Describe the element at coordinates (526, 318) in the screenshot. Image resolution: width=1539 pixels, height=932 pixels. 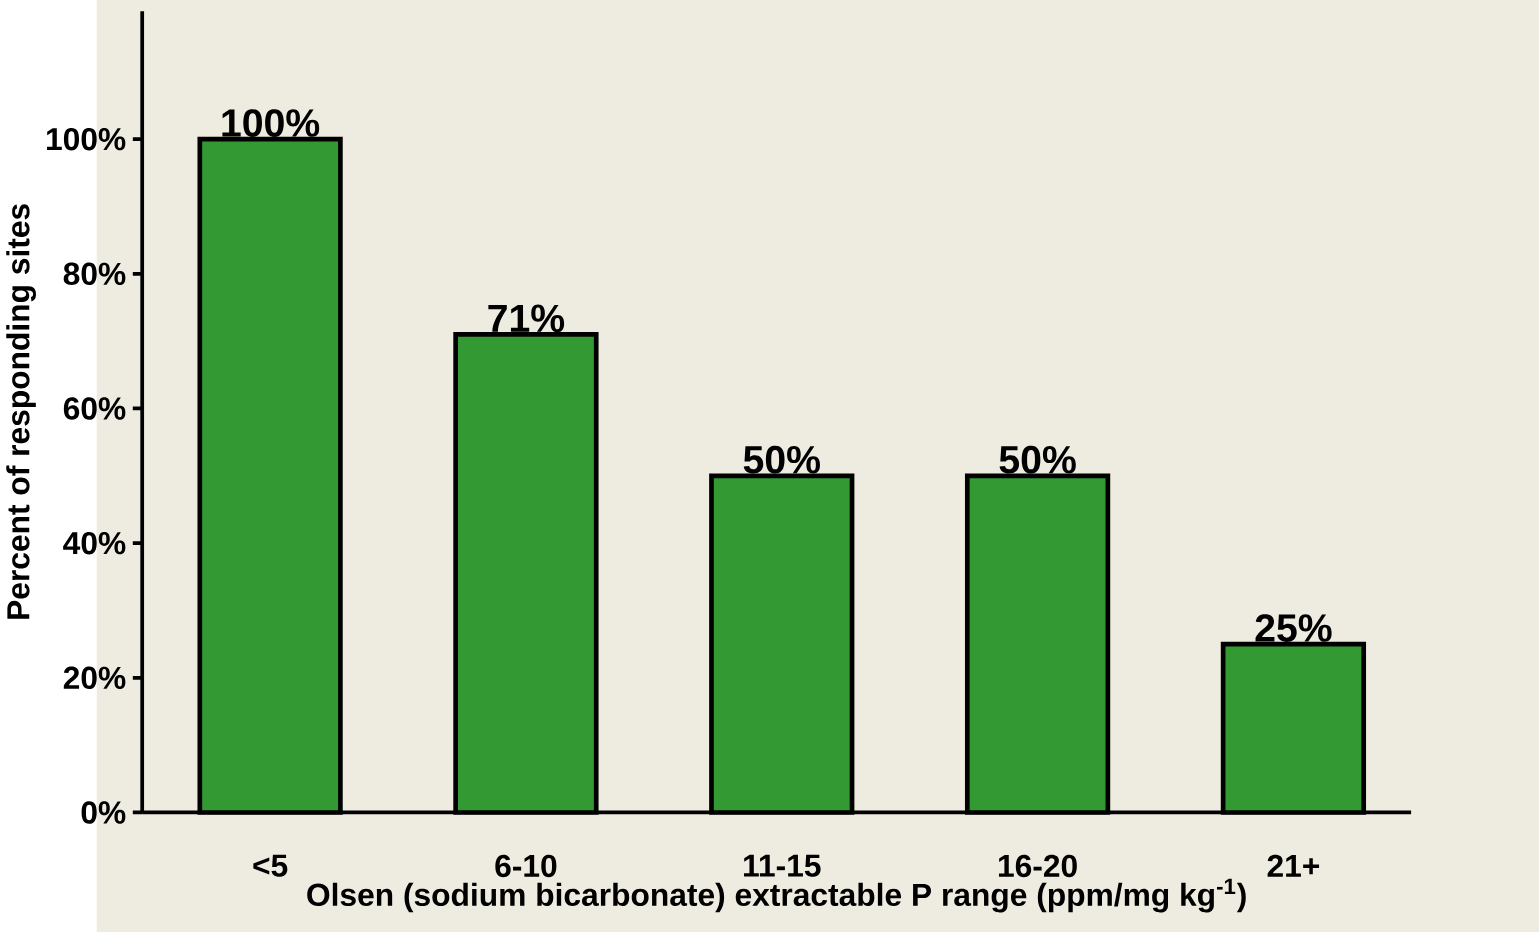
I see `data-label: 71%` at that location.